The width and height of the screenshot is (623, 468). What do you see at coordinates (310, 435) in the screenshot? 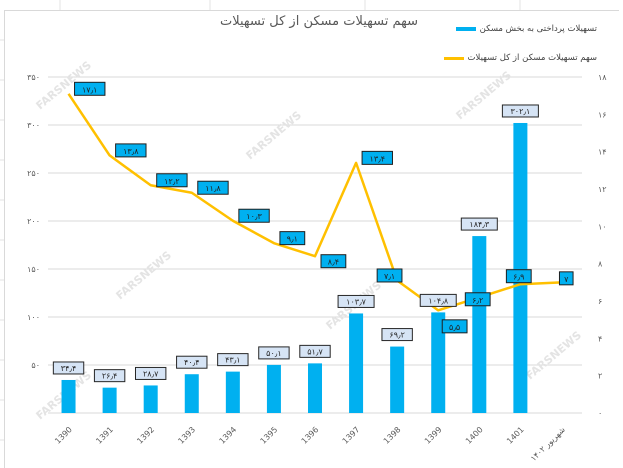
I see `x-axis-tick: 1396` at bounding box center [310, 435].